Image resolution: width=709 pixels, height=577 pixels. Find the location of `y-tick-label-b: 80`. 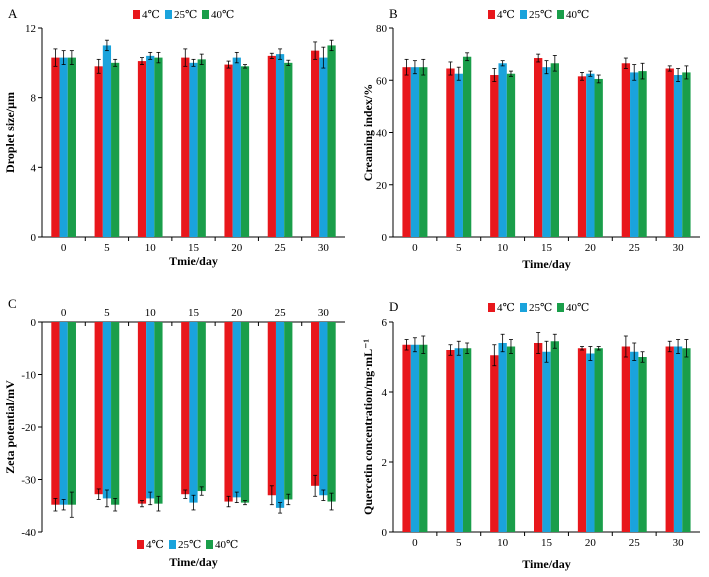

y-tick-label-b: 80 is located at coordinates (382, 29).